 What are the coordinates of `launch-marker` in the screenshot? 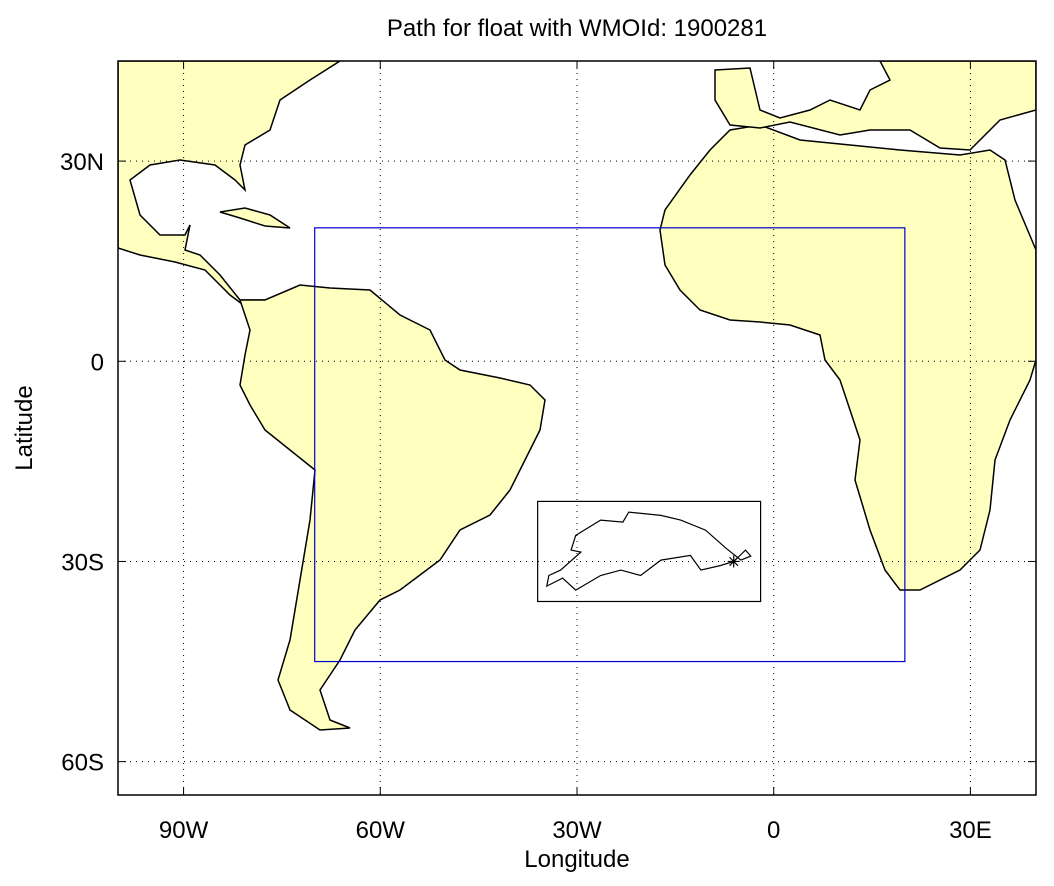 It's located at (733, 561).